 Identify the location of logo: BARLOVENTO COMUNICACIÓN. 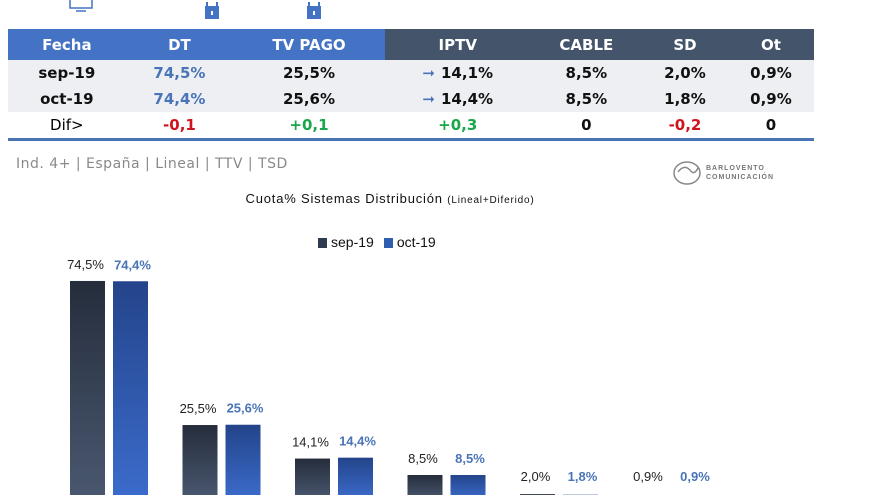
(723, 173).